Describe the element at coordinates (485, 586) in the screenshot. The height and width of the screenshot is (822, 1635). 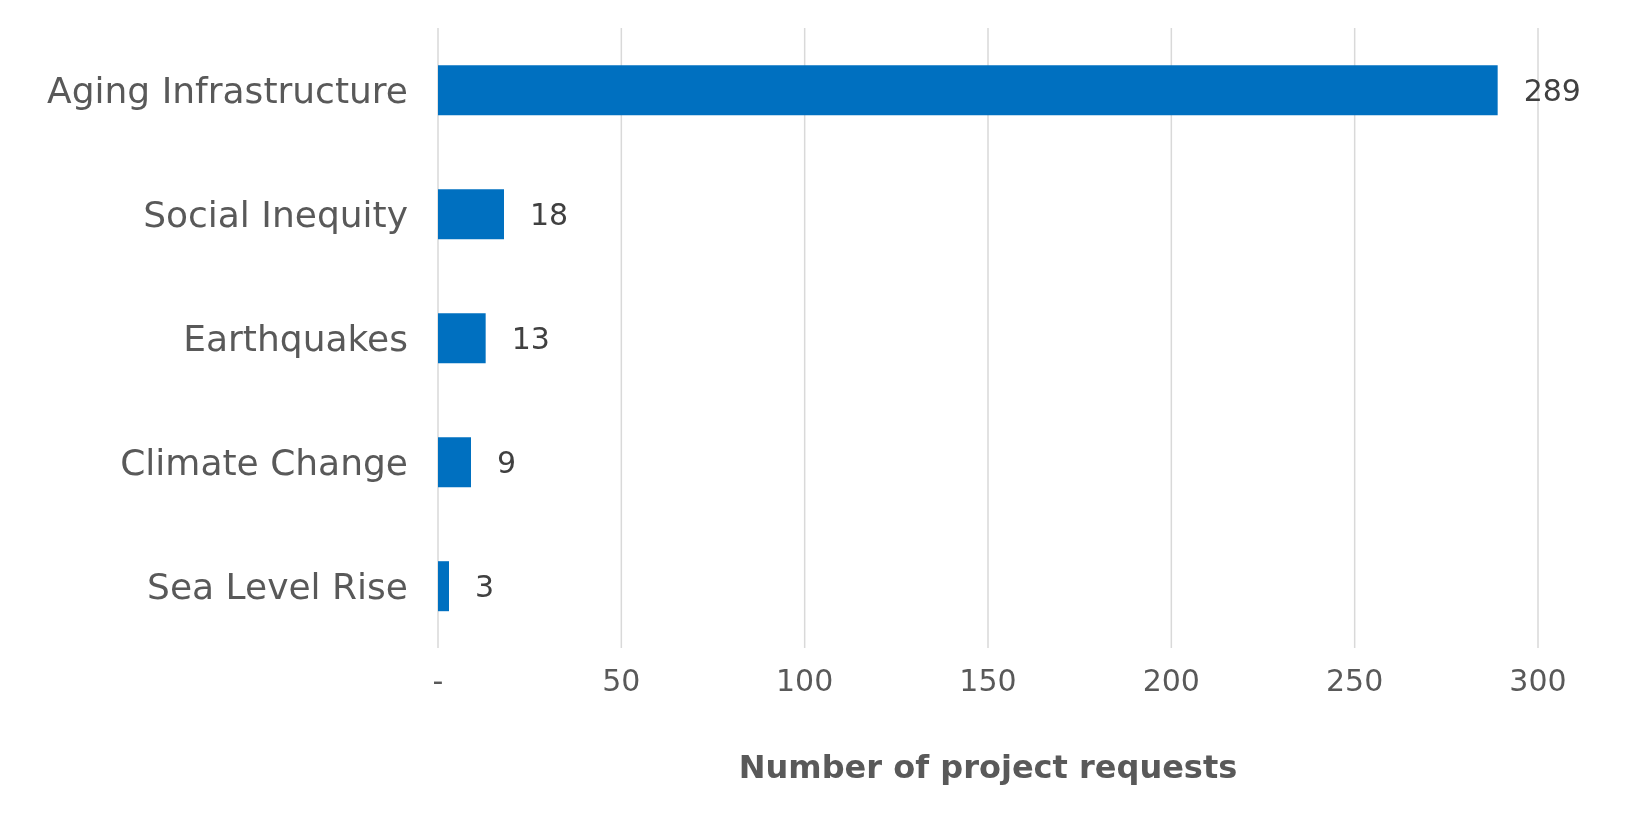
I see `data-label: 3` at that location.